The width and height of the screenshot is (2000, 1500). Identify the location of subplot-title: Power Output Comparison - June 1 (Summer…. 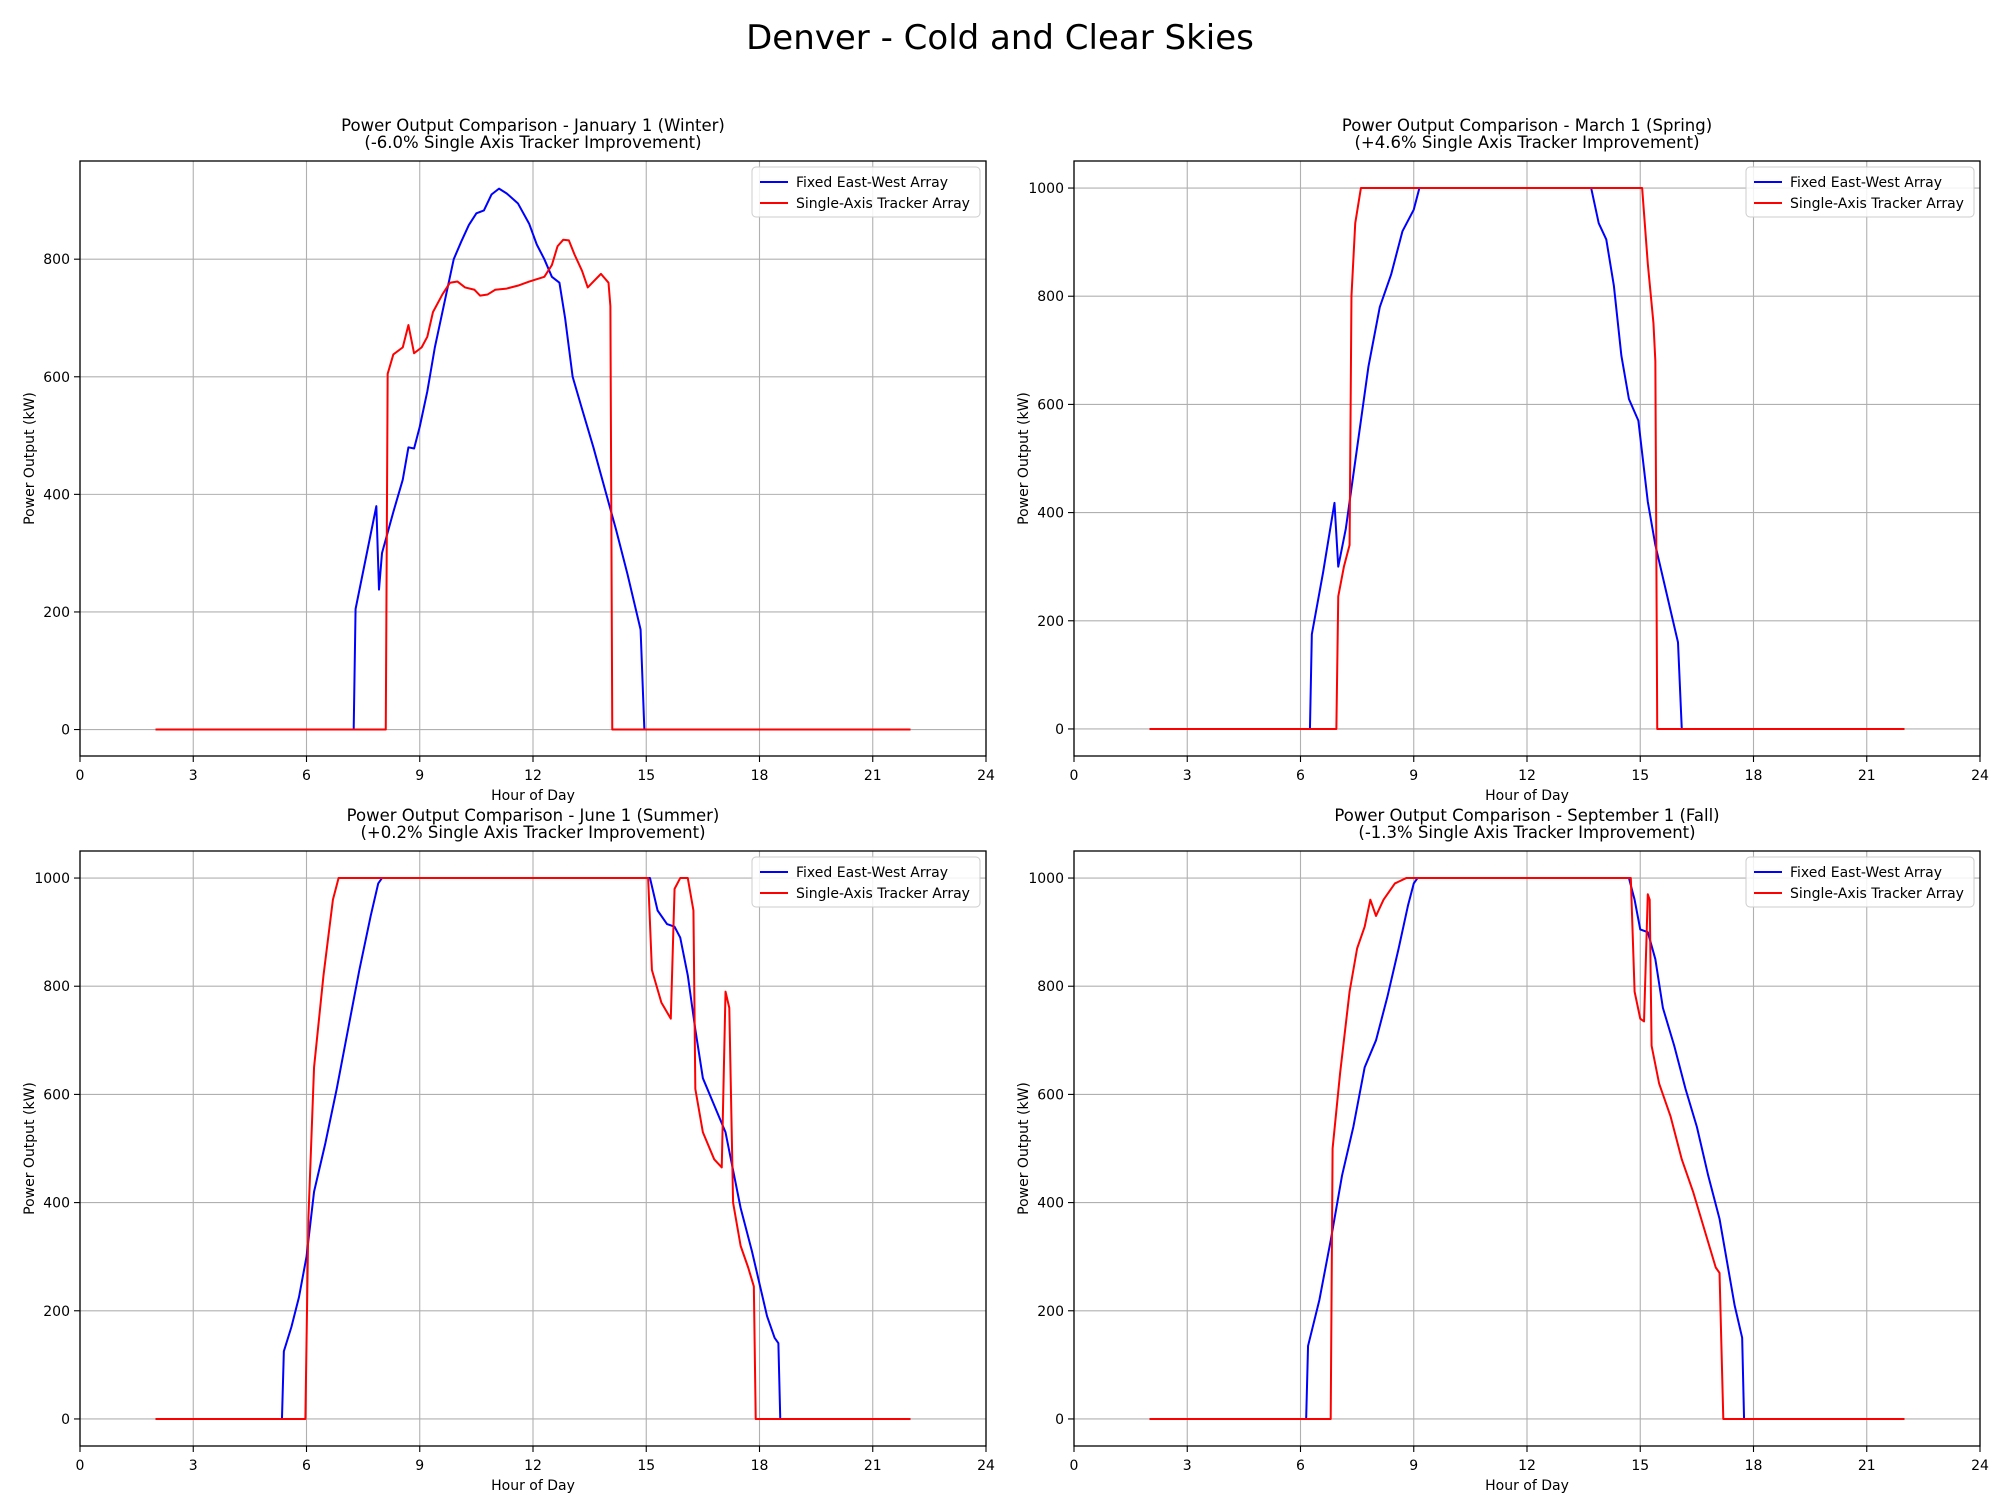
(533, 815).